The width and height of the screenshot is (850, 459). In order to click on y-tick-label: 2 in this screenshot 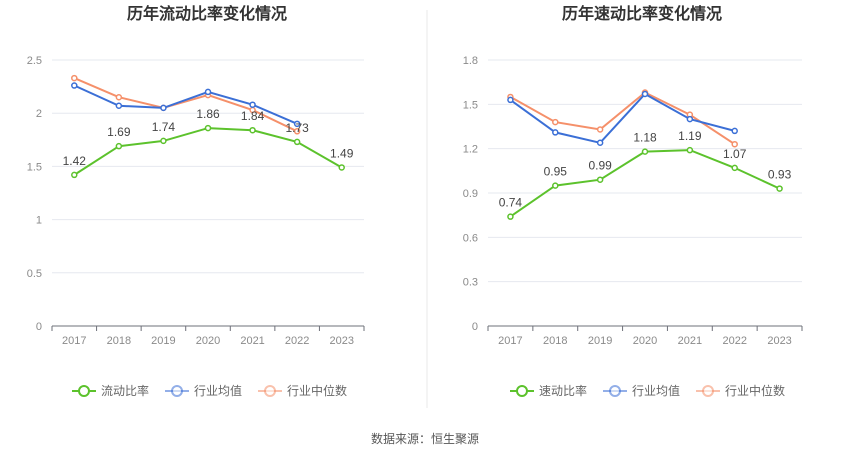, I will do `click(39, 114)`.